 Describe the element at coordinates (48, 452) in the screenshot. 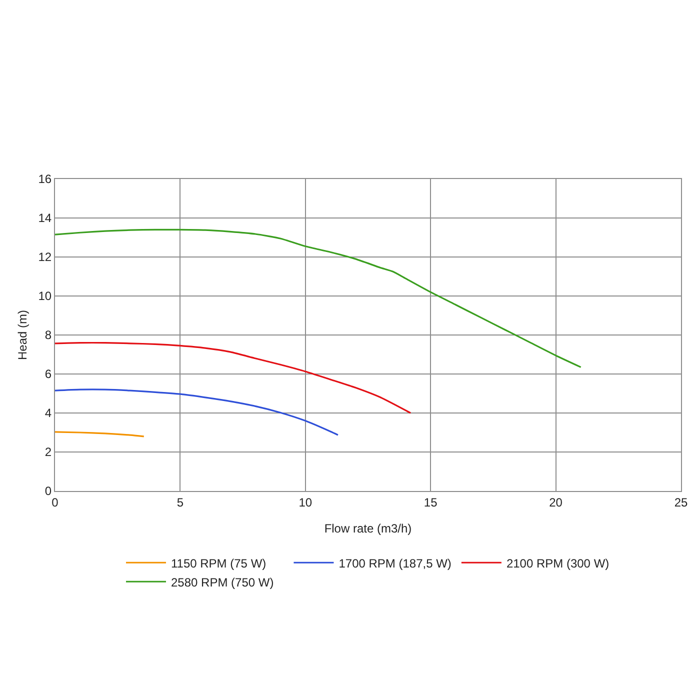

I see `y-tick-label: 2` at that location.